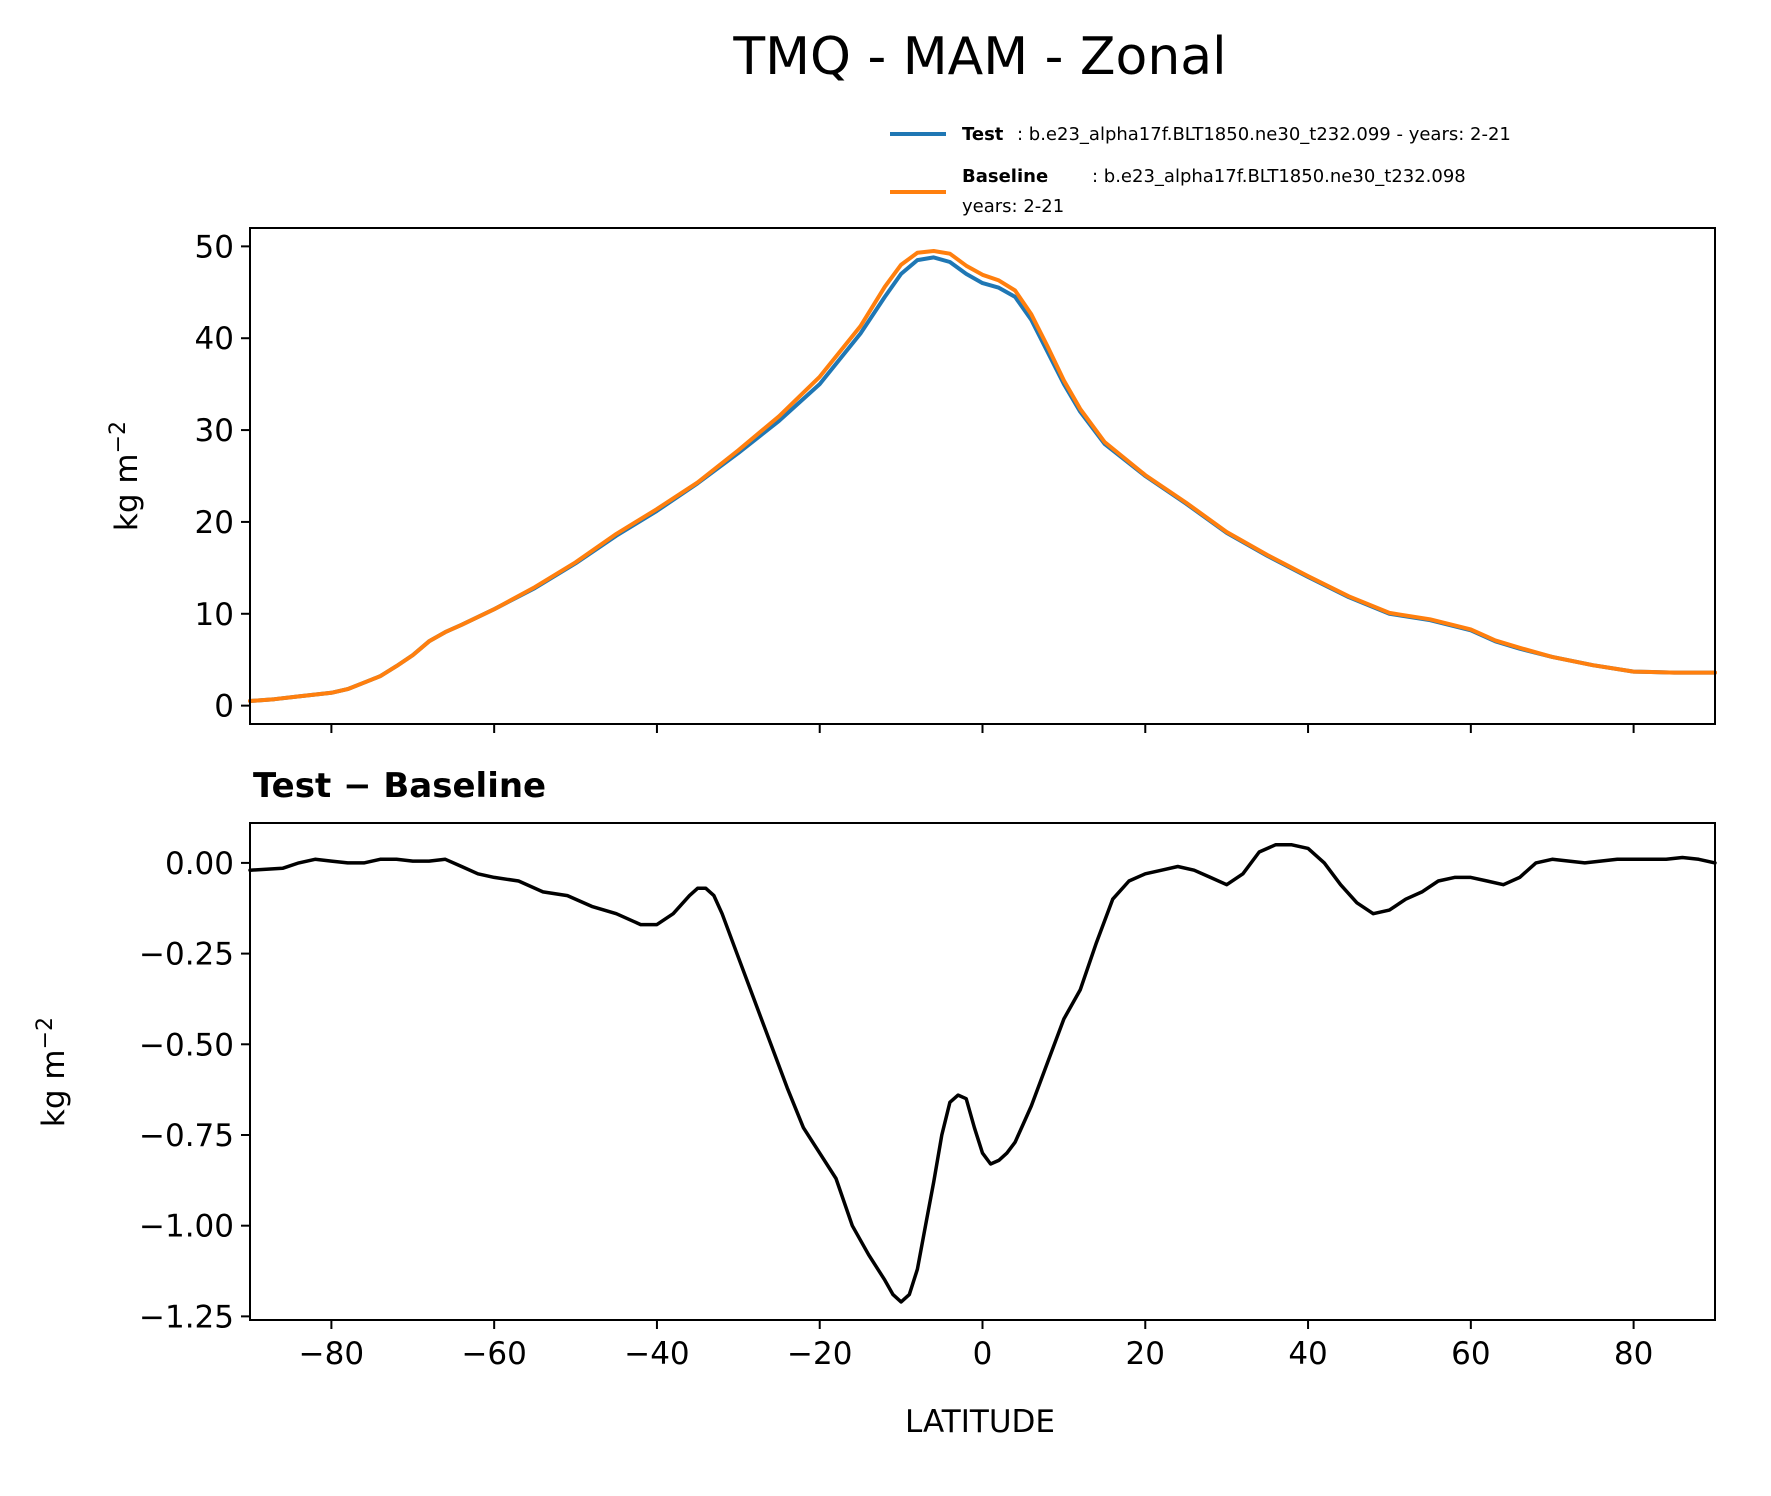  Describe the element at coordinates (214, 523) in the screenshot. I see `top-y-tick-label: 20` at that location.